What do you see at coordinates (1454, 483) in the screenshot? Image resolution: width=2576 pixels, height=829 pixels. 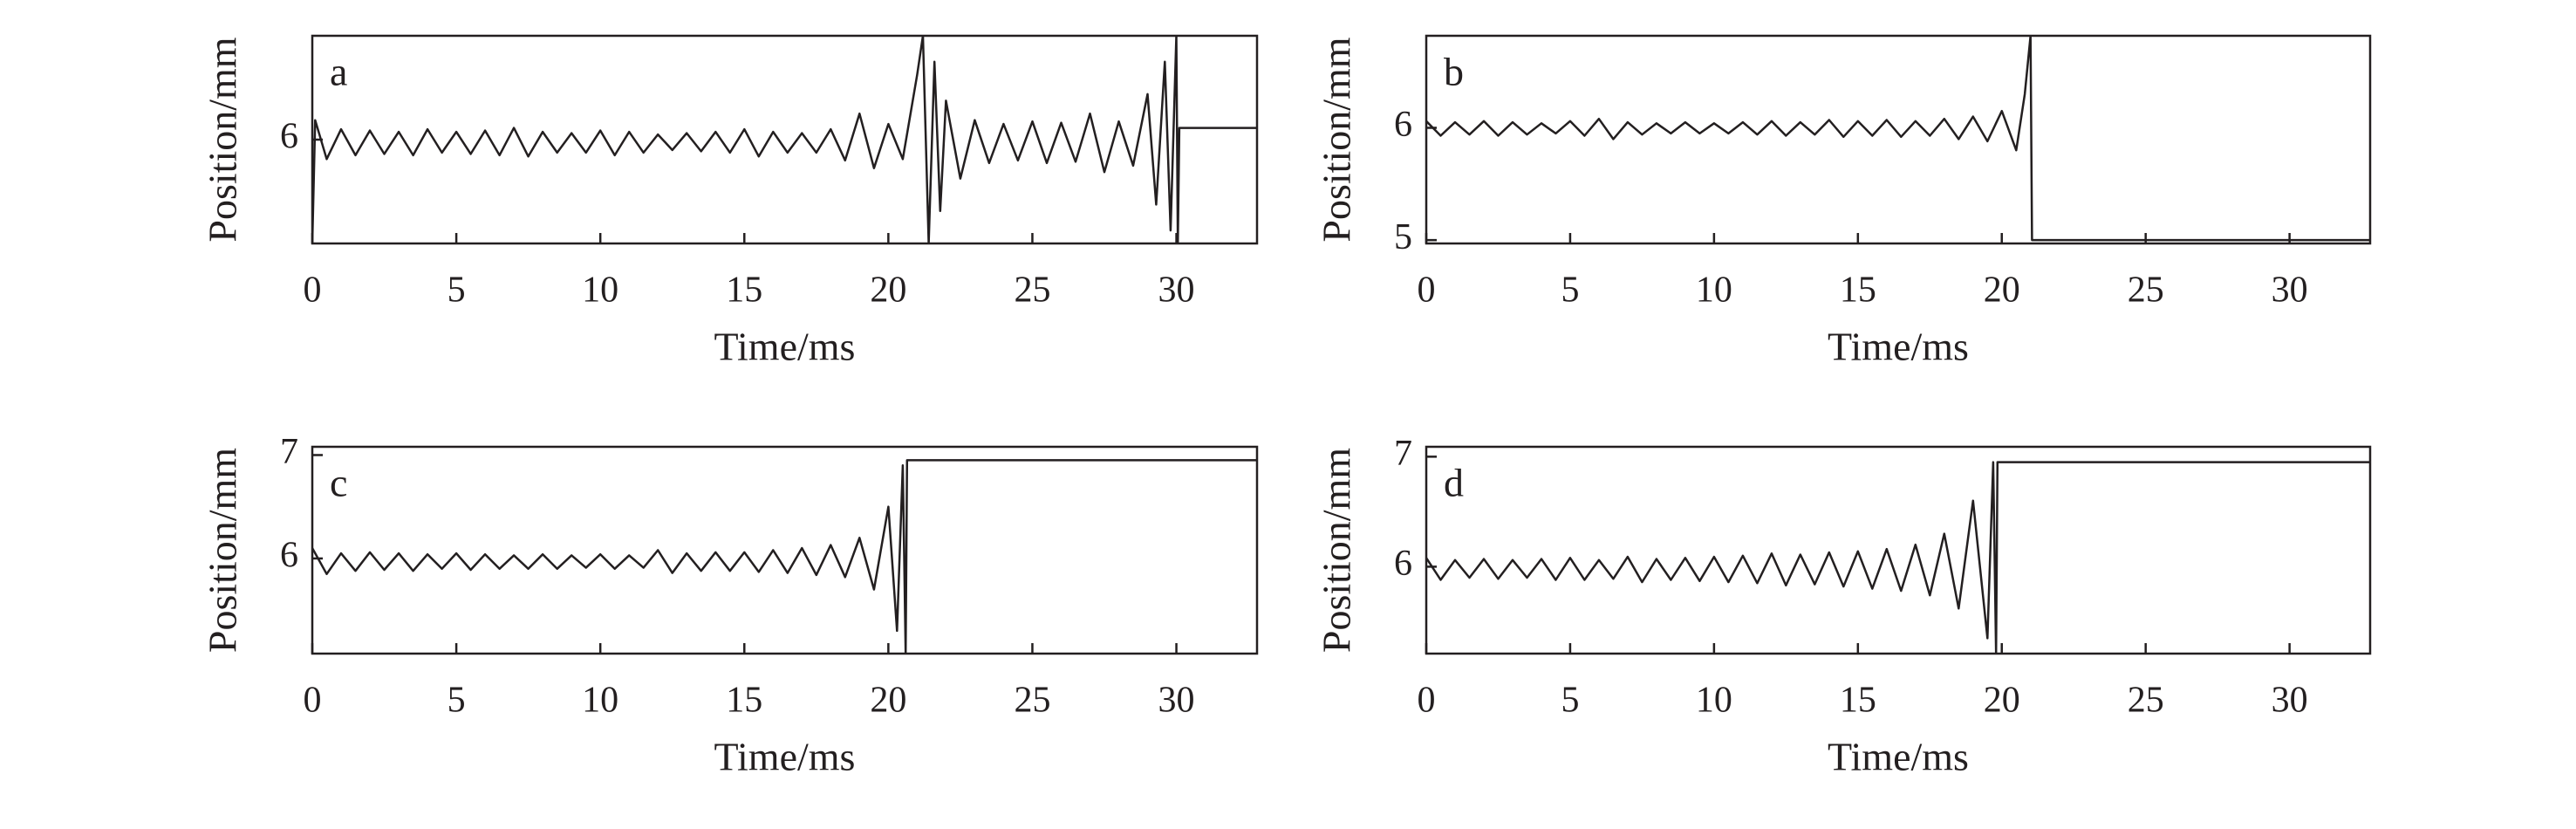 I see `panel-label: d` at bounding box center [1454, 483].